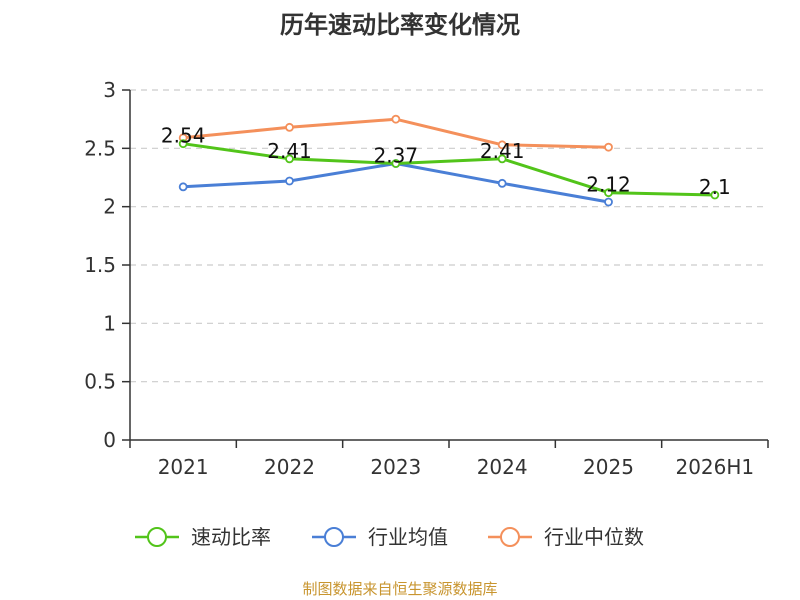  I want to click on legend-label: 速动比率, so click(231, 537).